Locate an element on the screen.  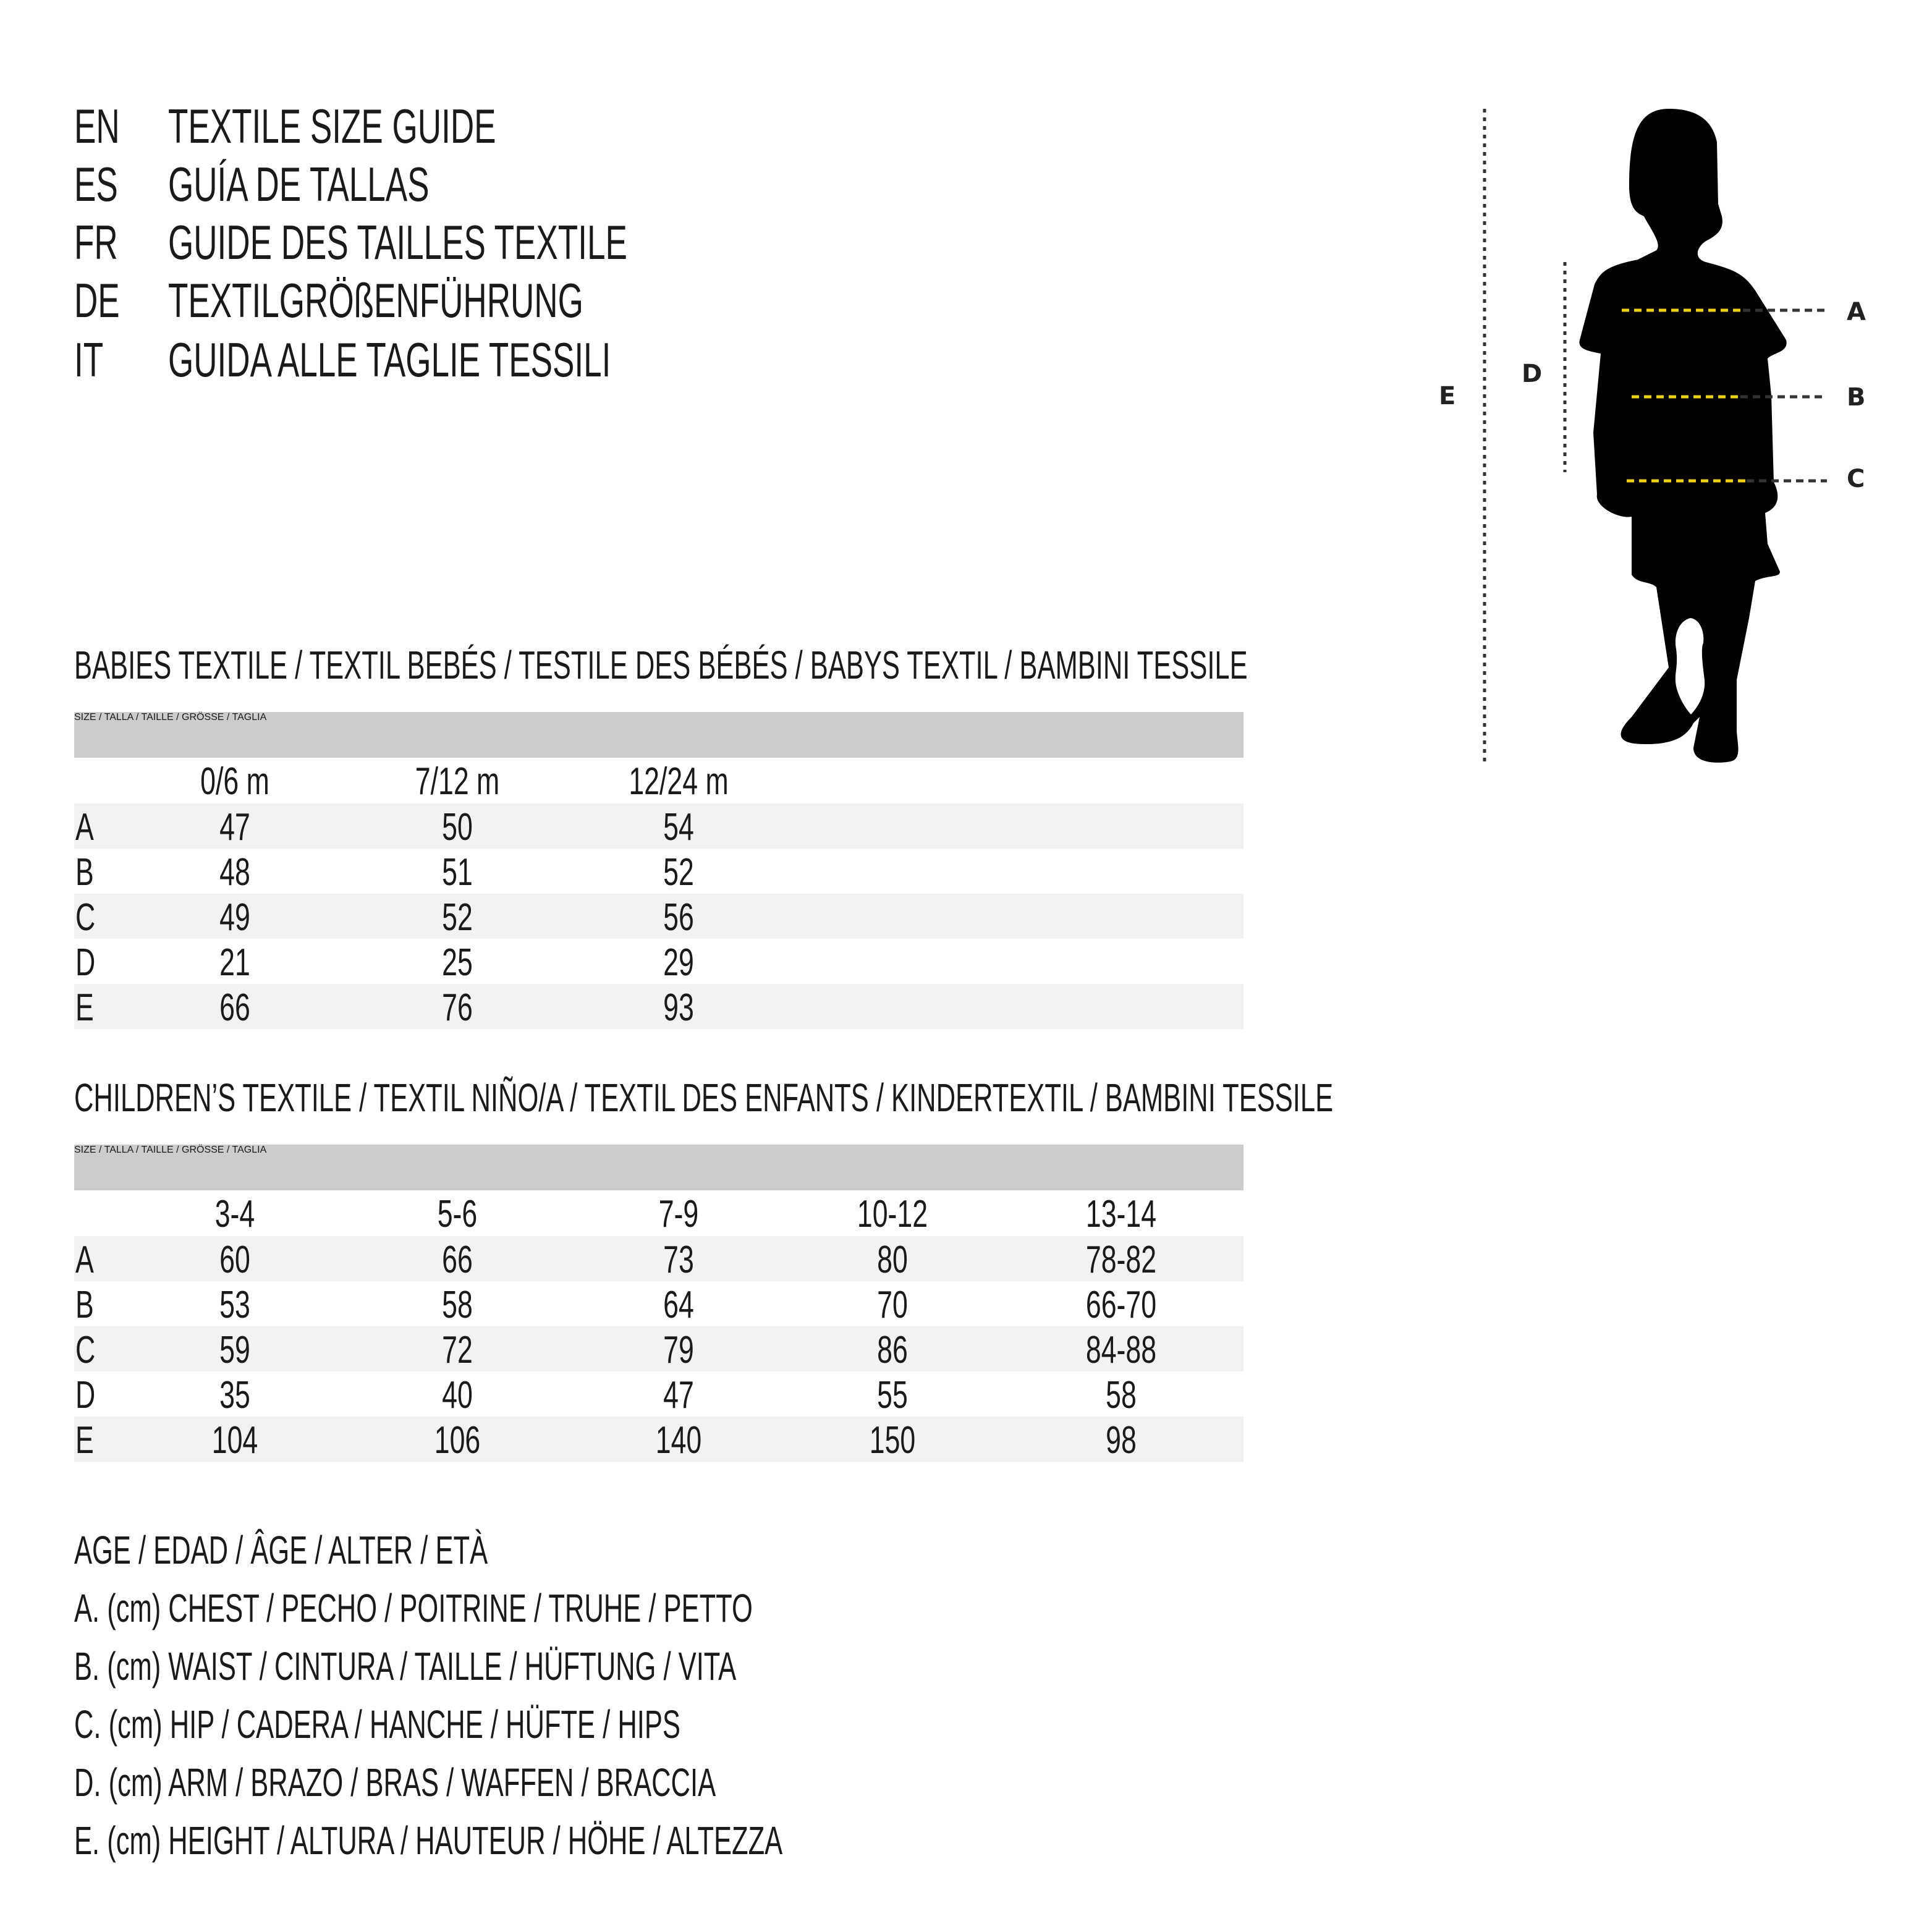
table-cell: 140 is located at coordinates (678, 1440).